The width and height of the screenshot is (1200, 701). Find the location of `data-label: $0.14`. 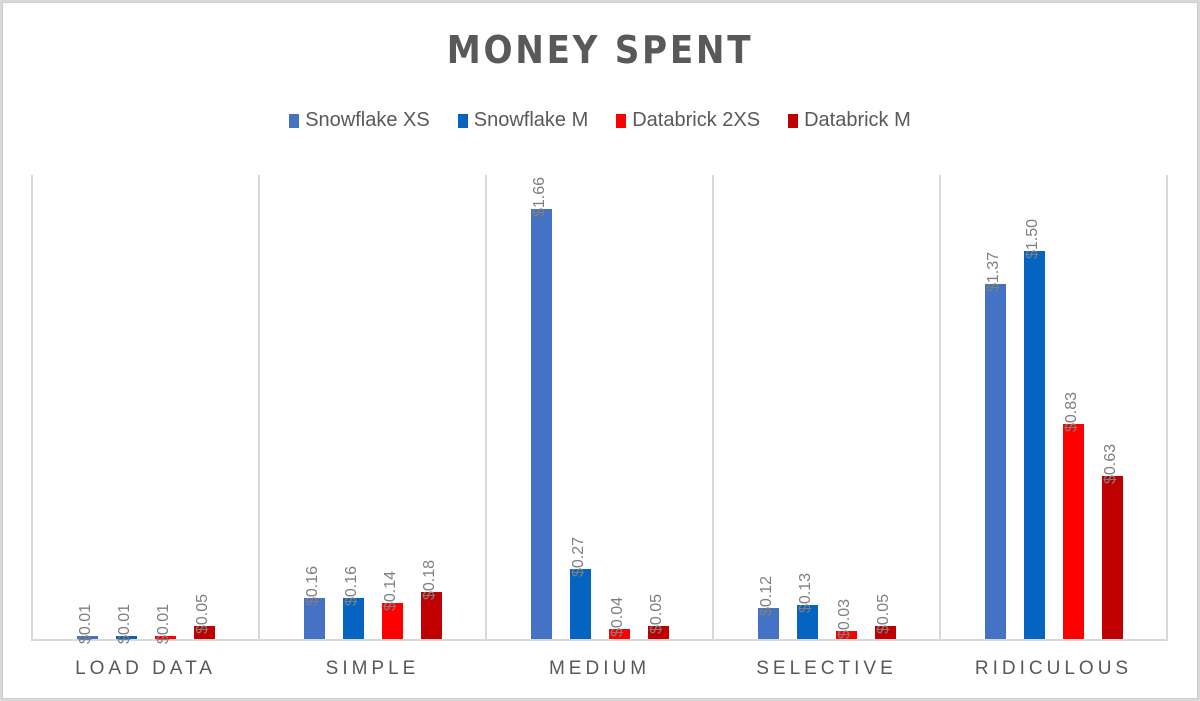

data-label: $0.14 is located at coordinates (390, 590).